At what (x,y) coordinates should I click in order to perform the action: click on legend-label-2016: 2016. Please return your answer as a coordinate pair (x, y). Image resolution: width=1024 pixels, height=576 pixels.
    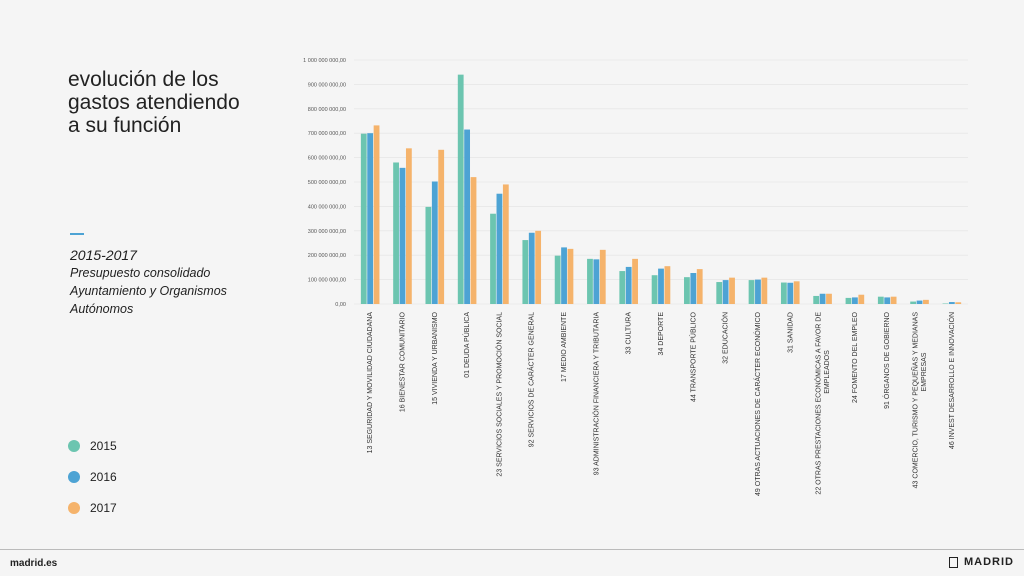
    Looking at the image, I should click on (103, 476).